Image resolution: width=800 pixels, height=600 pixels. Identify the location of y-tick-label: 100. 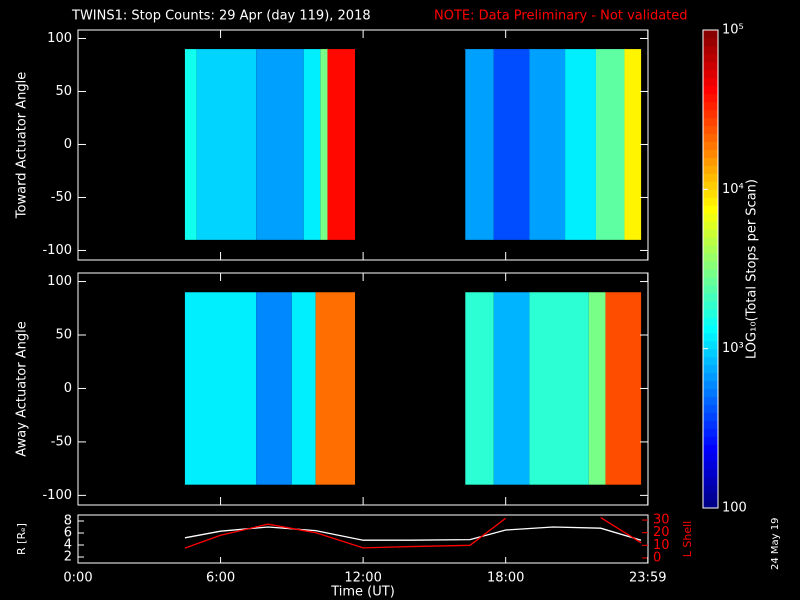
(59, 38).